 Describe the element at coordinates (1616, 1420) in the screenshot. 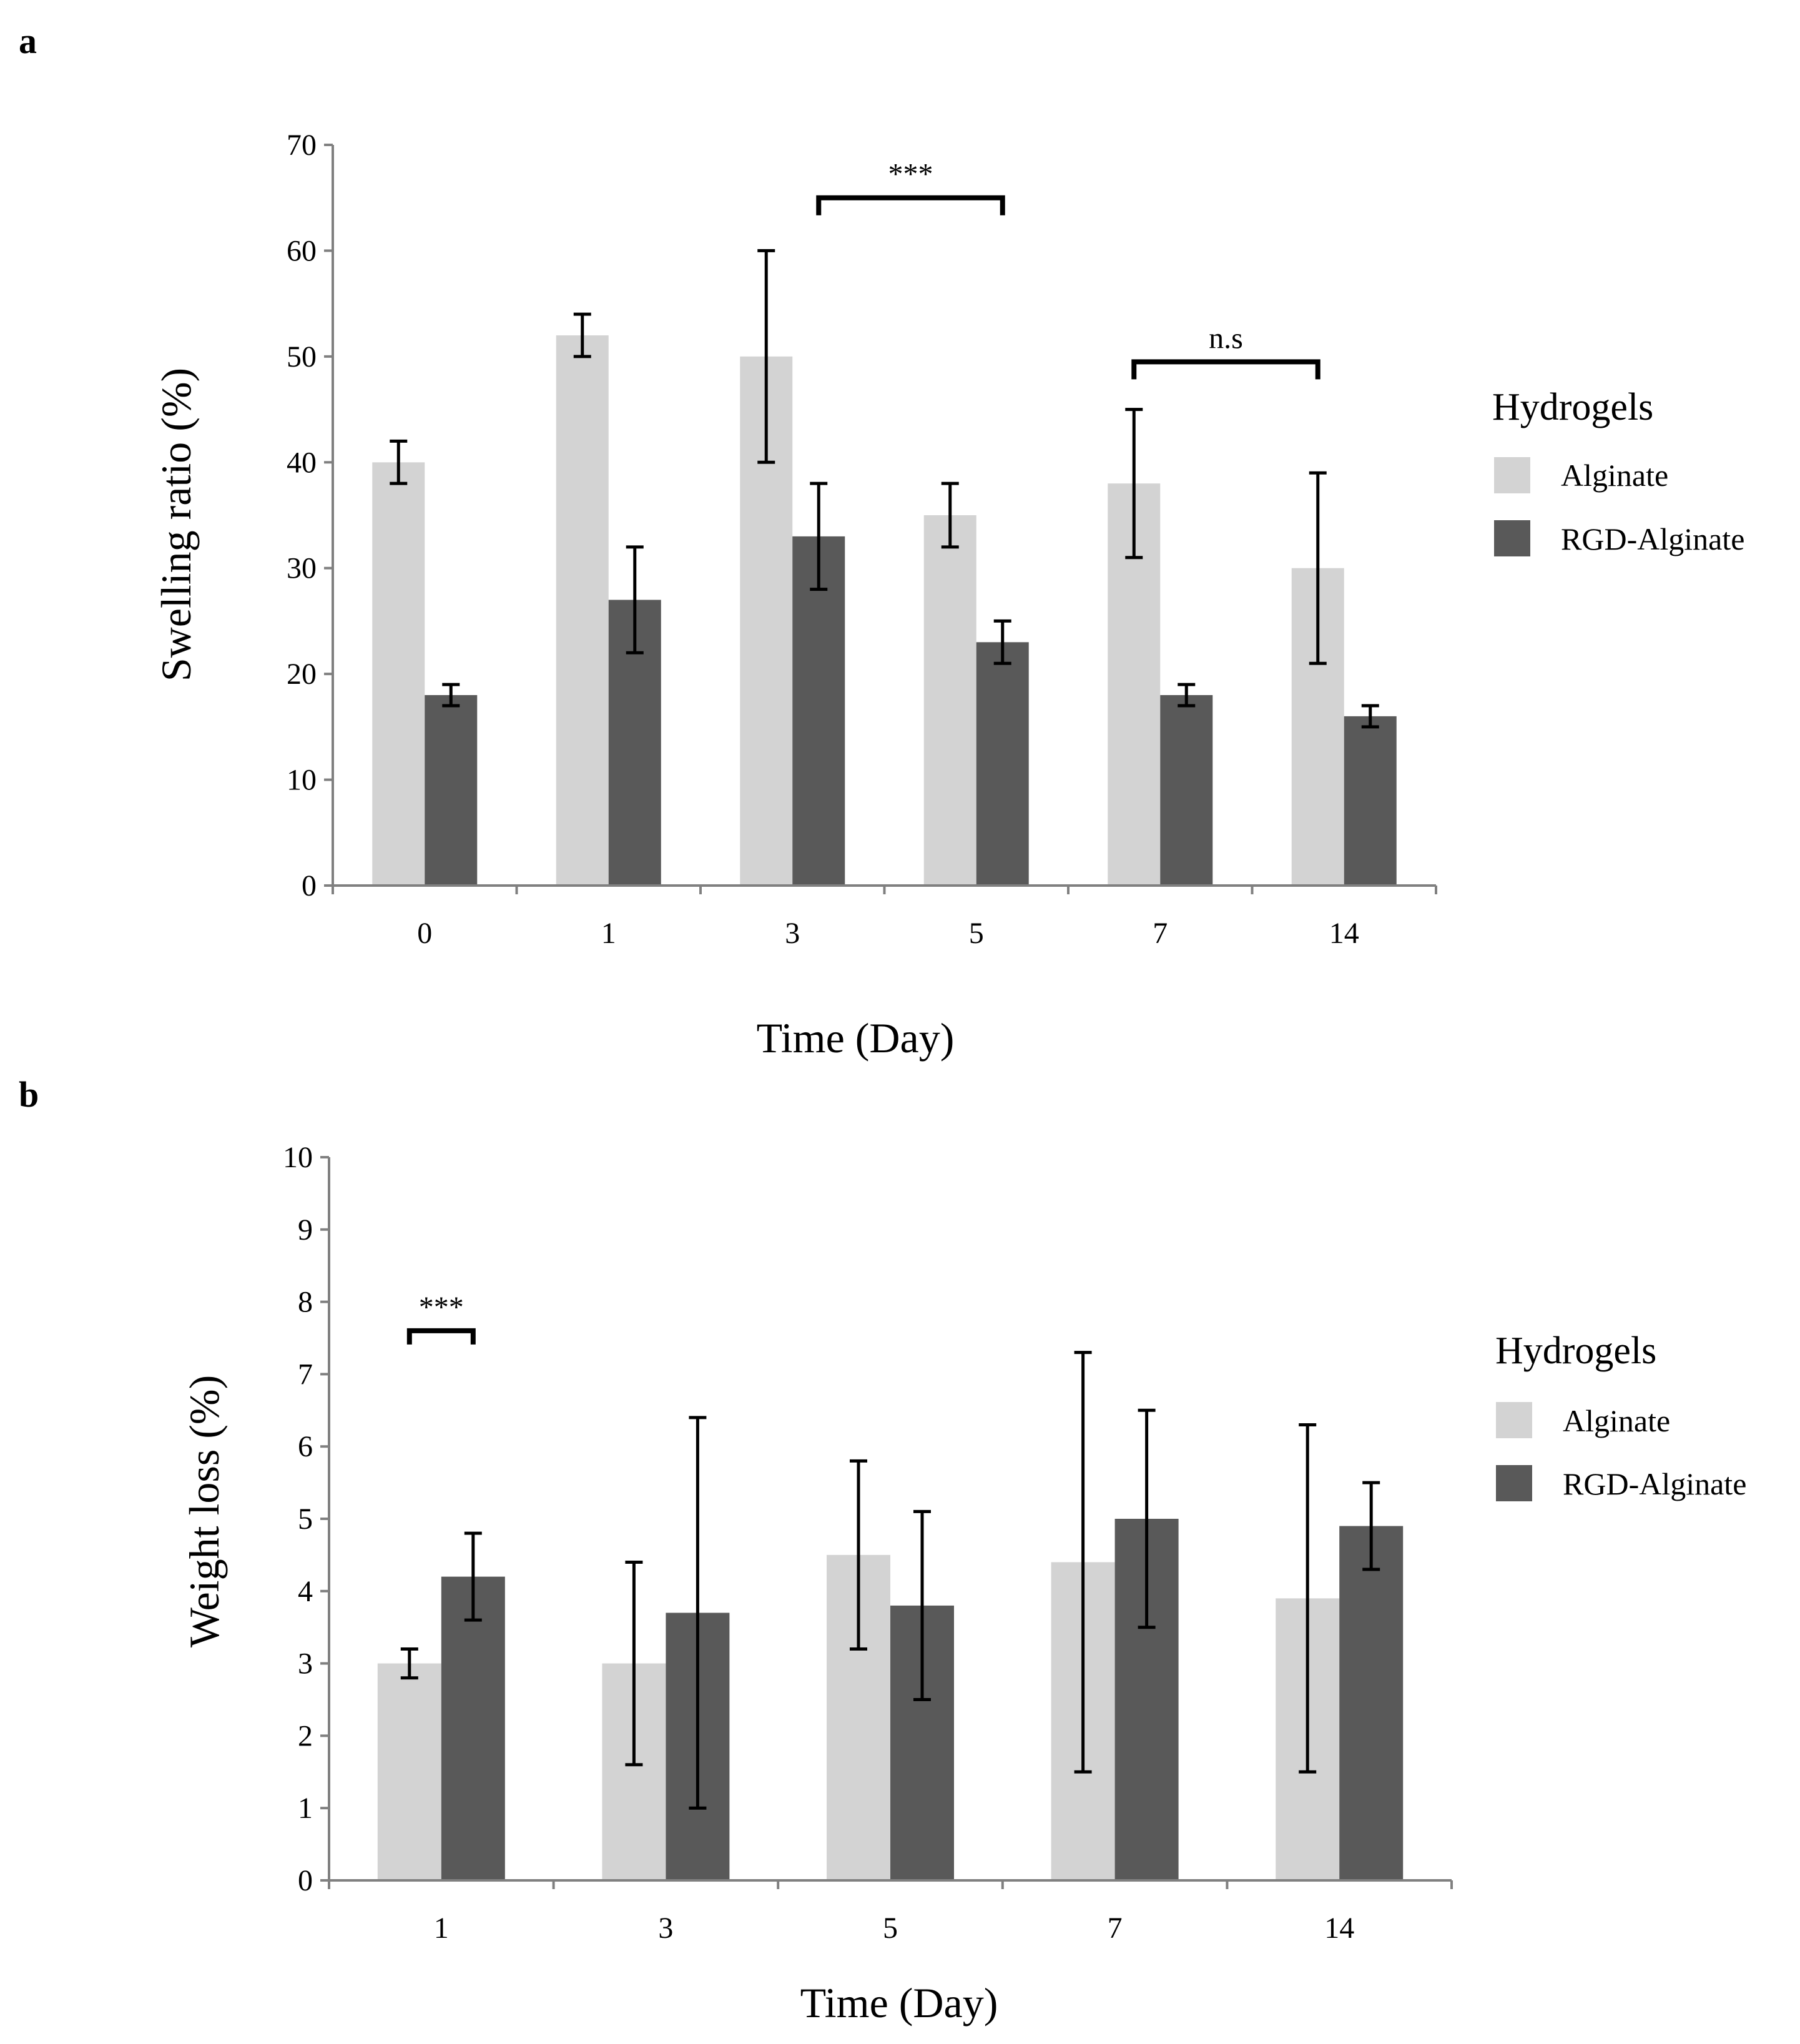

I see `panel-b-legend-label-alginate: Alginate` at that location.